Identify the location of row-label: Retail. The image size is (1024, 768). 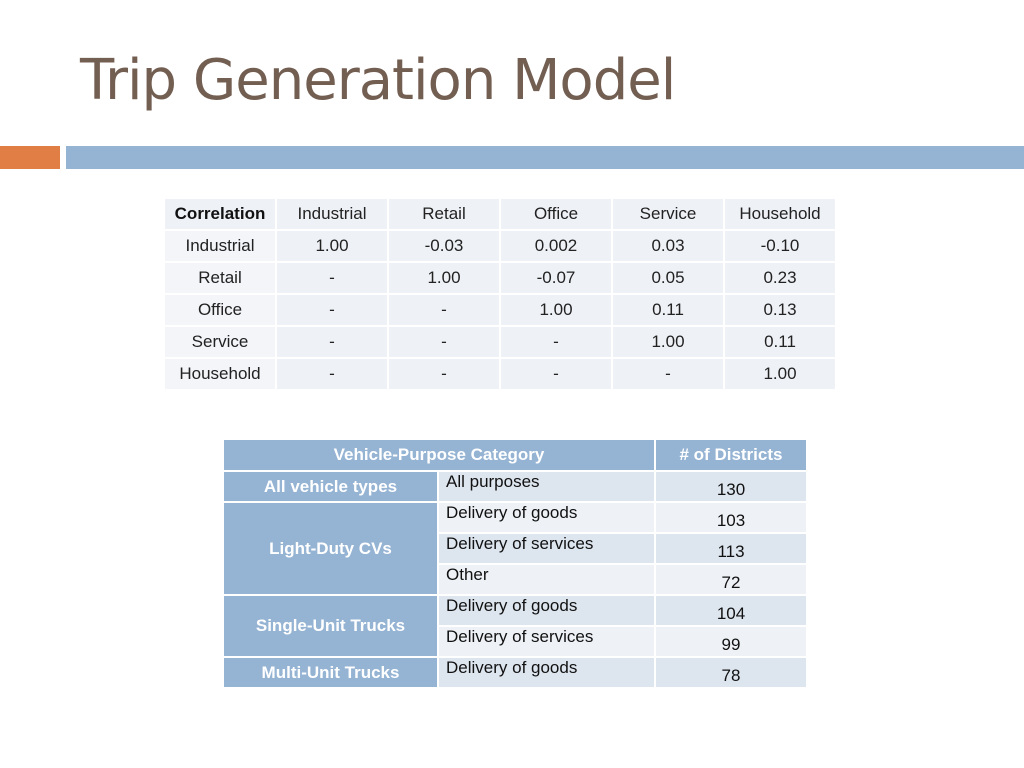
(220, 278).